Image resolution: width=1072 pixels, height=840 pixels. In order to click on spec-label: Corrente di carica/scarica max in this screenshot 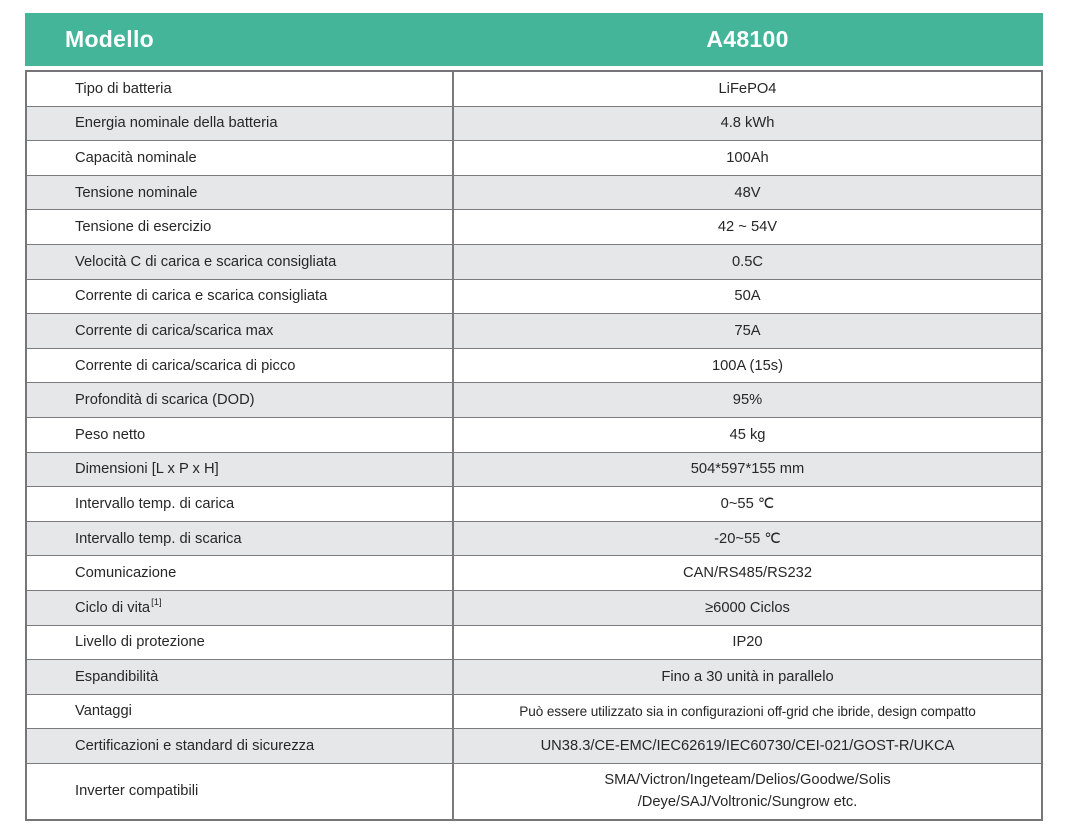, I will do `click(240, 331)`.